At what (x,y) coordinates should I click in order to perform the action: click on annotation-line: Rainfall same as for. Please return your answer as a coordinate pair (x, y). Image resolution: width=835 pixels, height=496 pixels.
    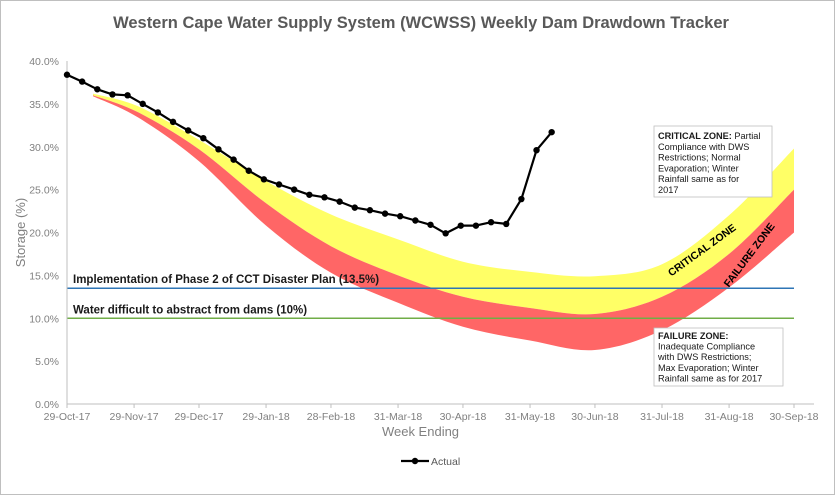
    Looking at the image, I should click on (698, 179).